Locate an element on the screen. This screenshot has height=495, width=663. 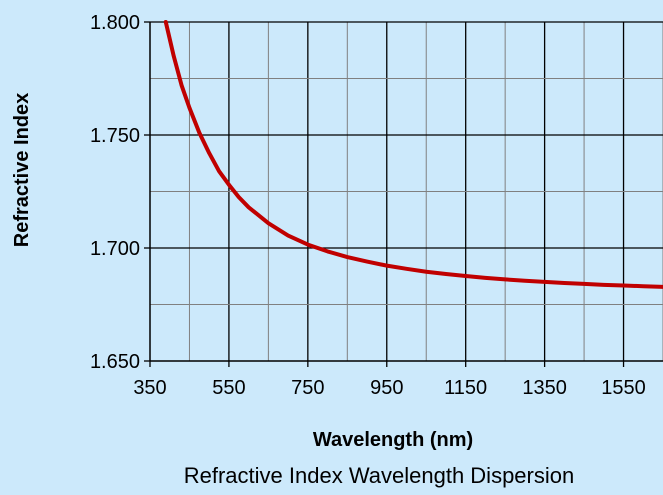
y-tick-label: 1.650 is located at coordinates (115, 362).